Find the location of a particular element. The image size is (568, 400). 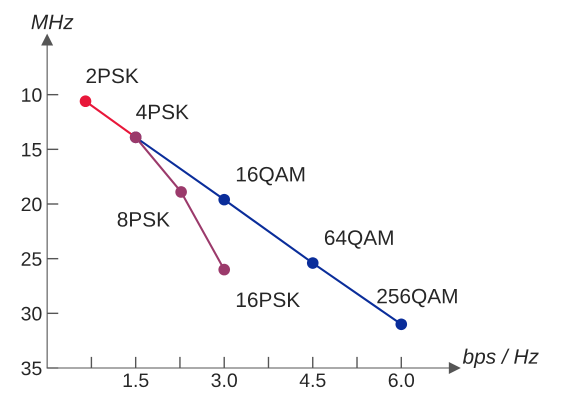

y-axis-title: MHz is located at coordinates (52, 22).